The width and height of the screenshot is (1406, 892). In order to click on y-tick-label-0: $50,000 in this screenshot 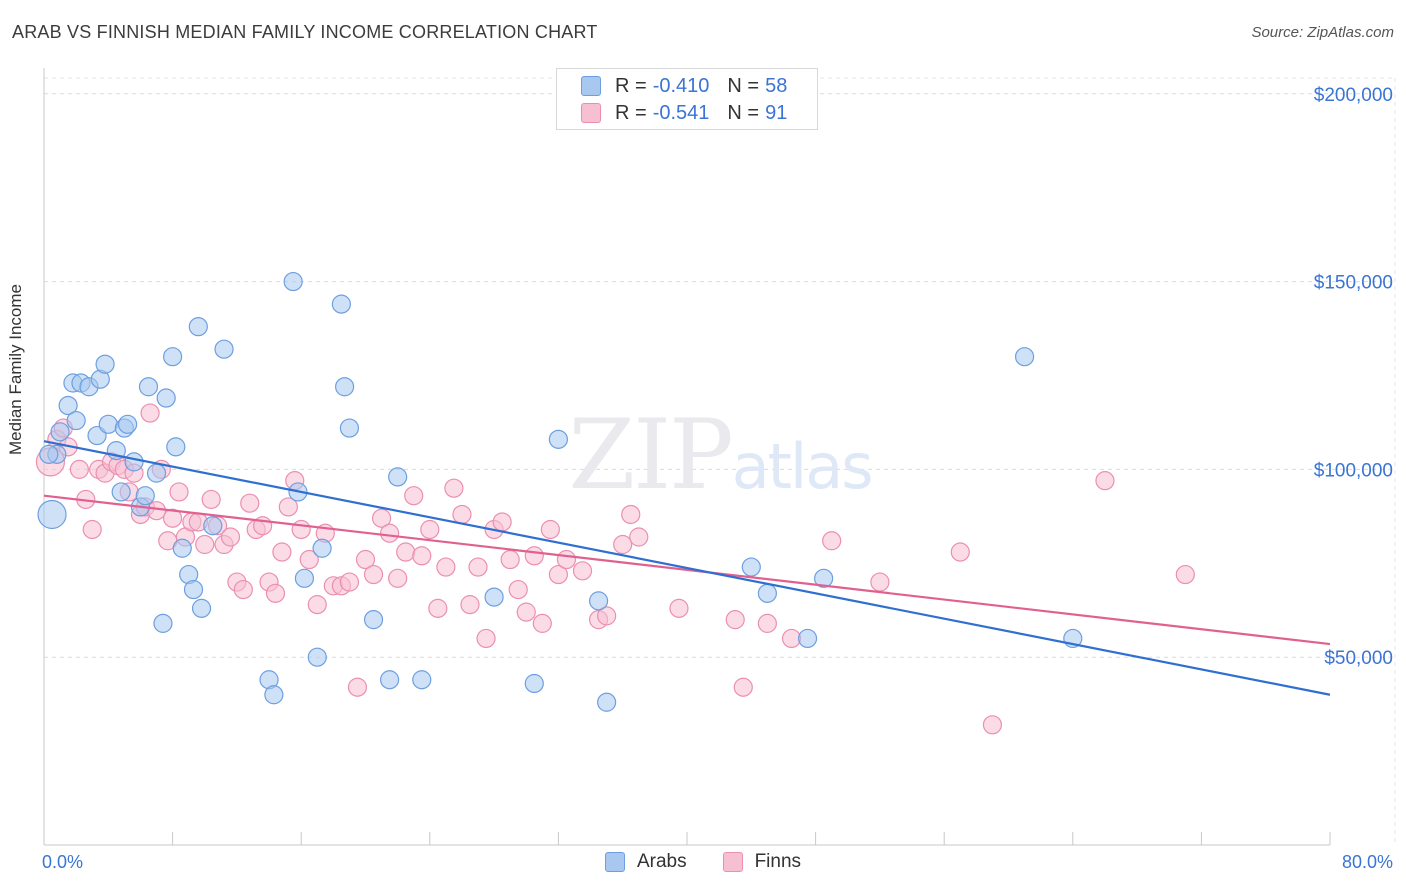, I will do `click(1358, 658)`.